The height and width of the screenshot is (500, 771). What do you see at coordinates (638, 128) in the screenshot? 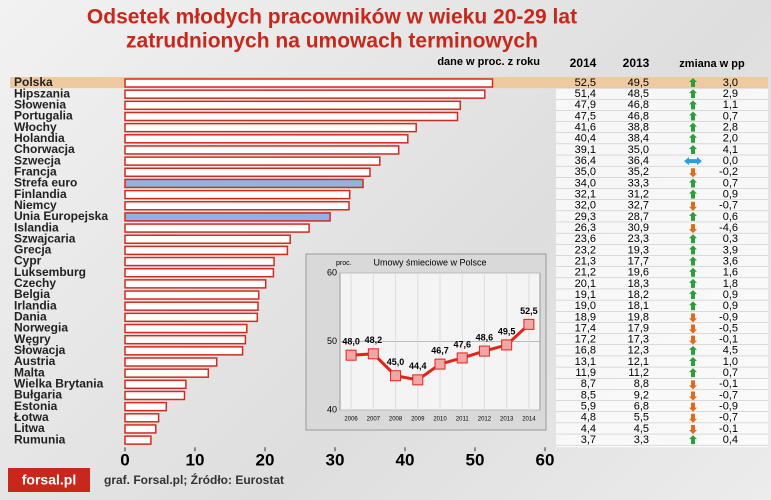
I see `value-2013: 38,8` at bounding box center [638, 128].